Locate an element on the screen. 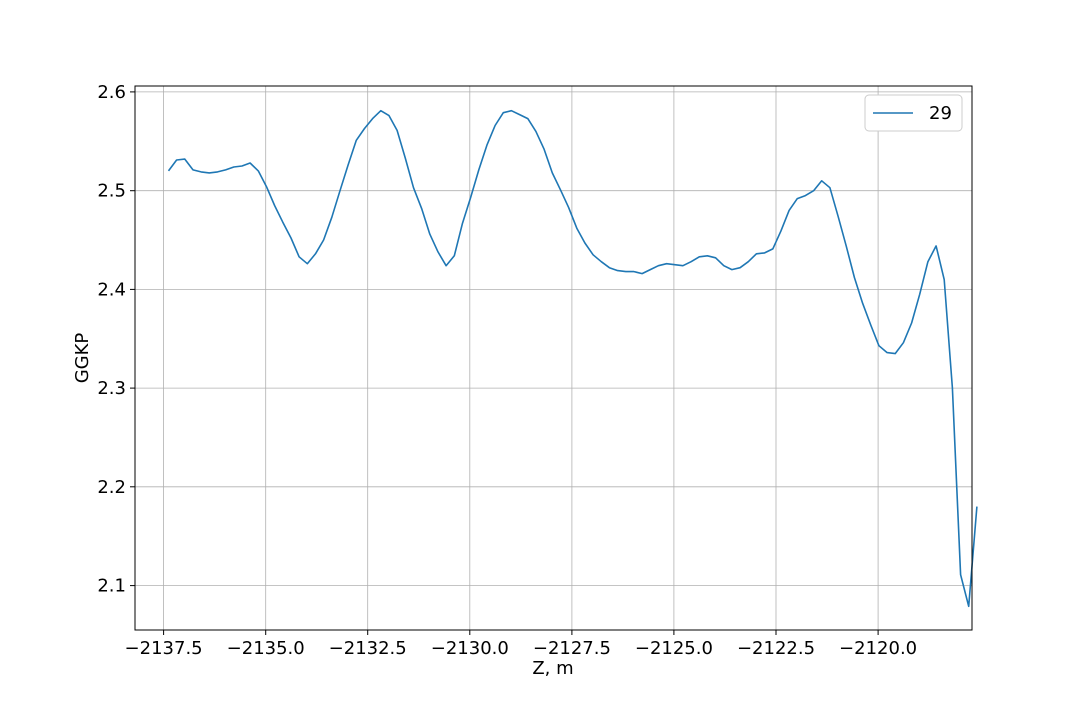 The height and width of the screenshot is (720, 1080). legend-label-29: 29 is located at coordinates (940, 113).